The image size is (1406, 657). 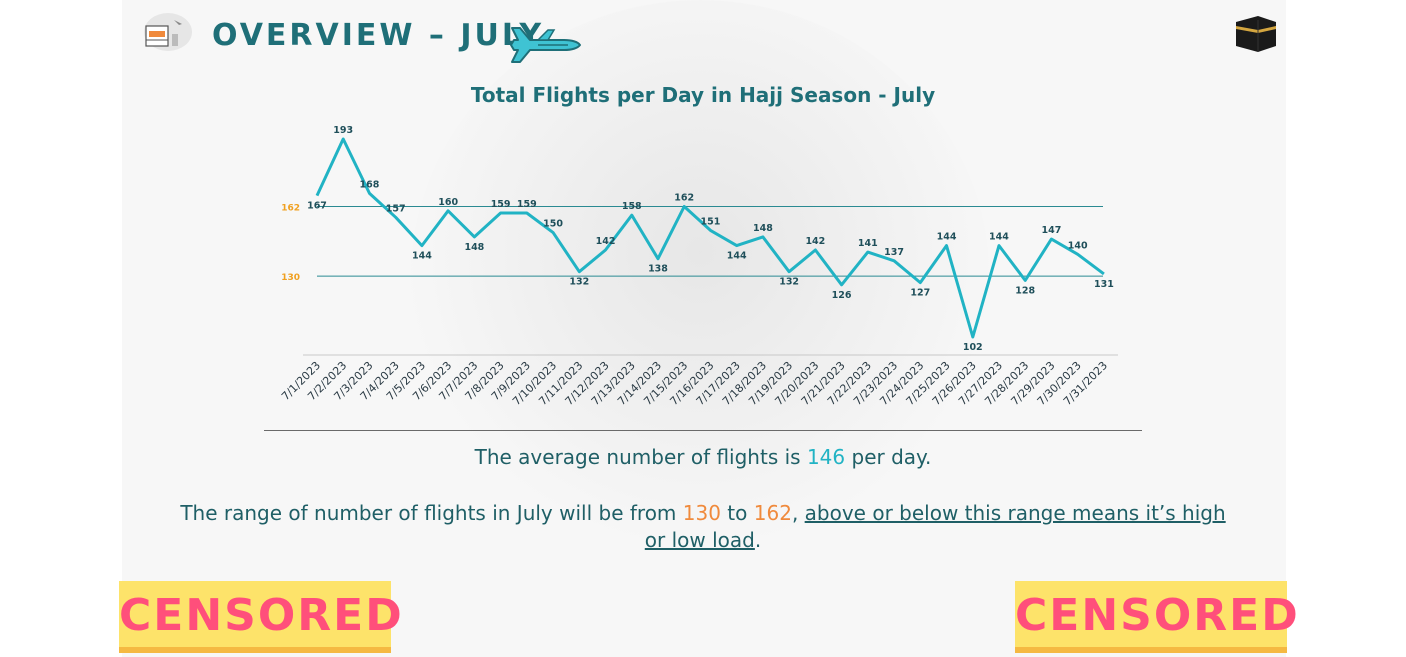 What do you see at coordinates (448, 202) in the screenshot?
I see `data-label: 160` at bounding box center [448, 202].